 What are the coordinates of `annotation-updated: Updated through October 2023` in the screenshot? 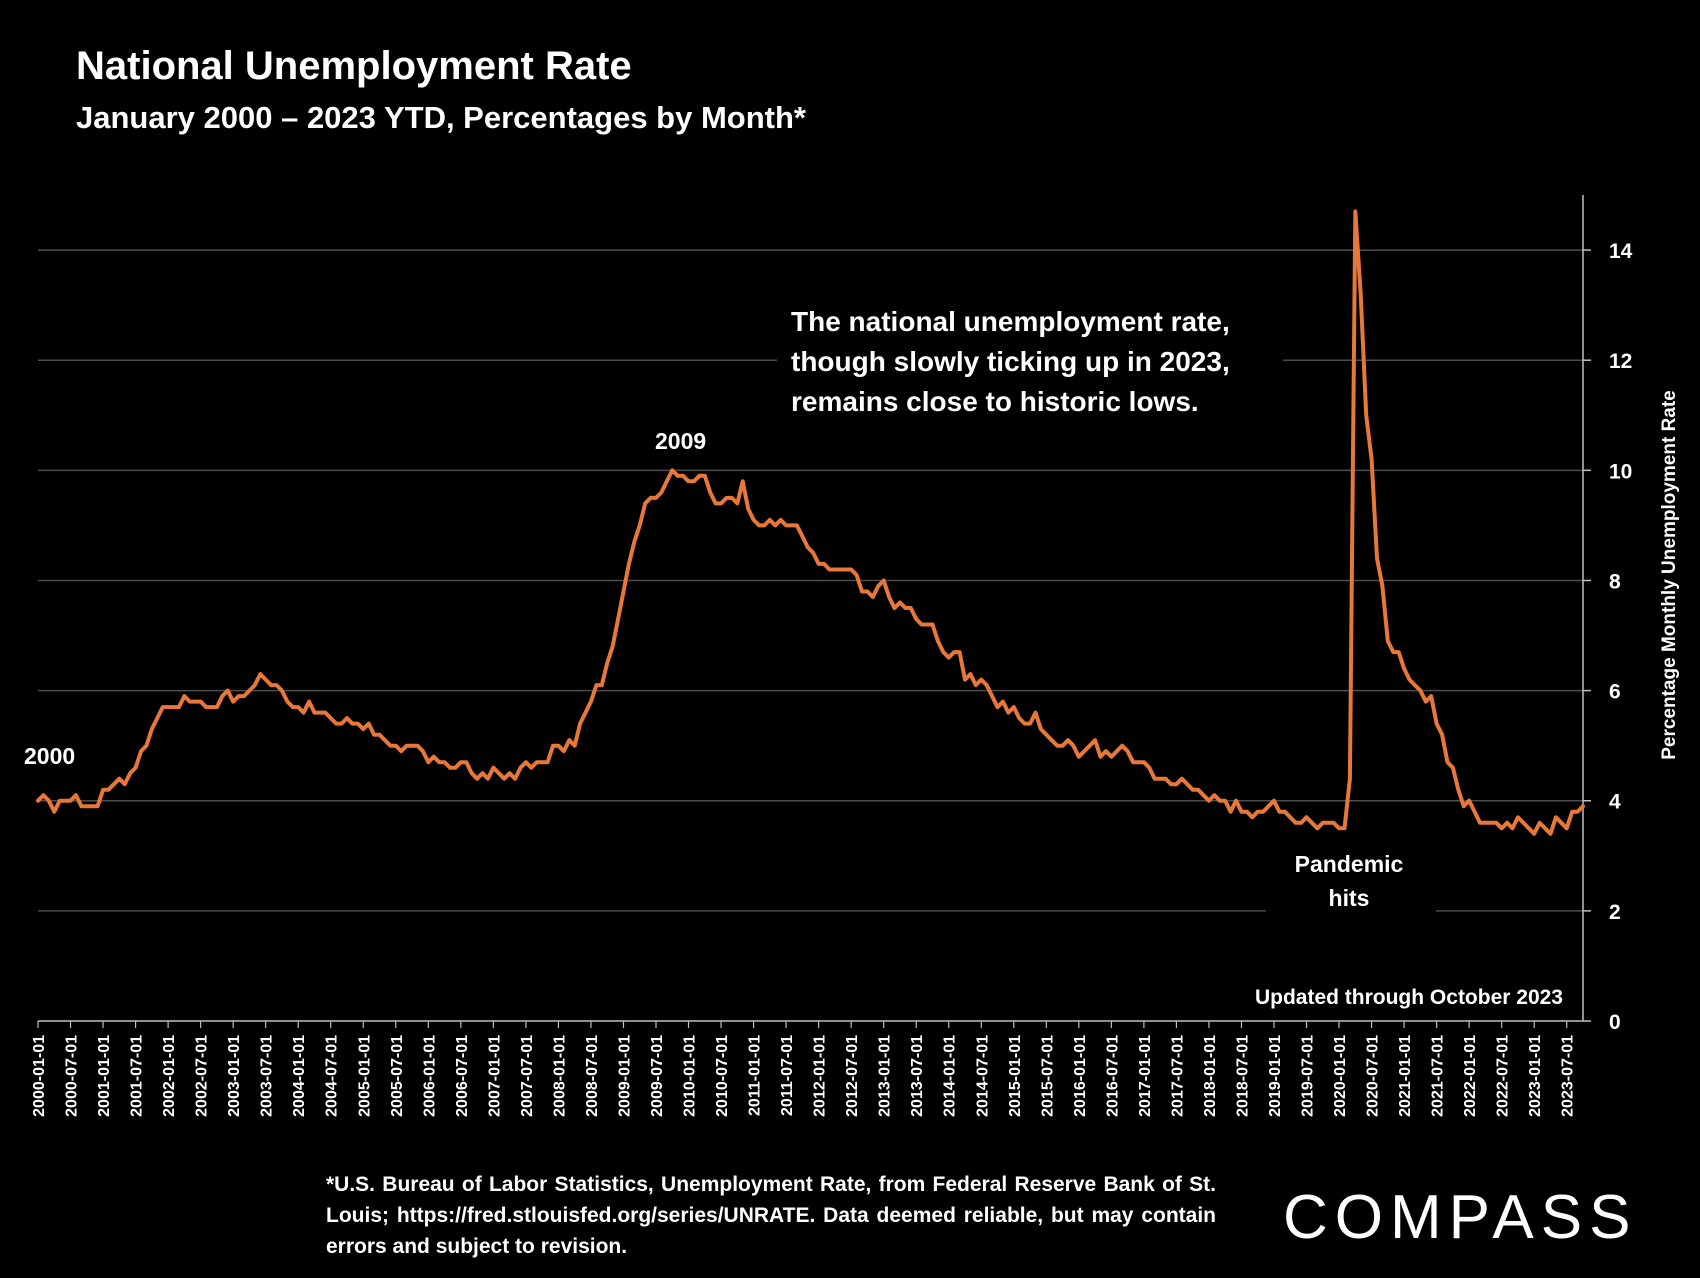 It's located at (1409, 997).